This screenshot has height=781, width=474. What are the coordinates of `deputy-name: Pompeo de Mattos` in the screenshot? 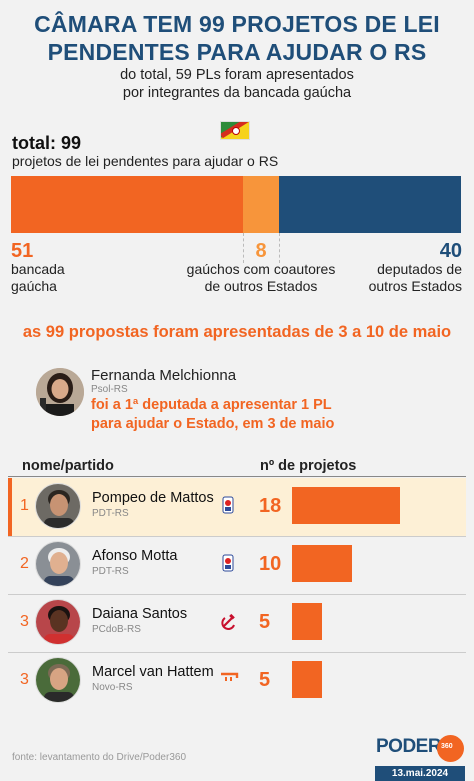 It's located at (153, 498).